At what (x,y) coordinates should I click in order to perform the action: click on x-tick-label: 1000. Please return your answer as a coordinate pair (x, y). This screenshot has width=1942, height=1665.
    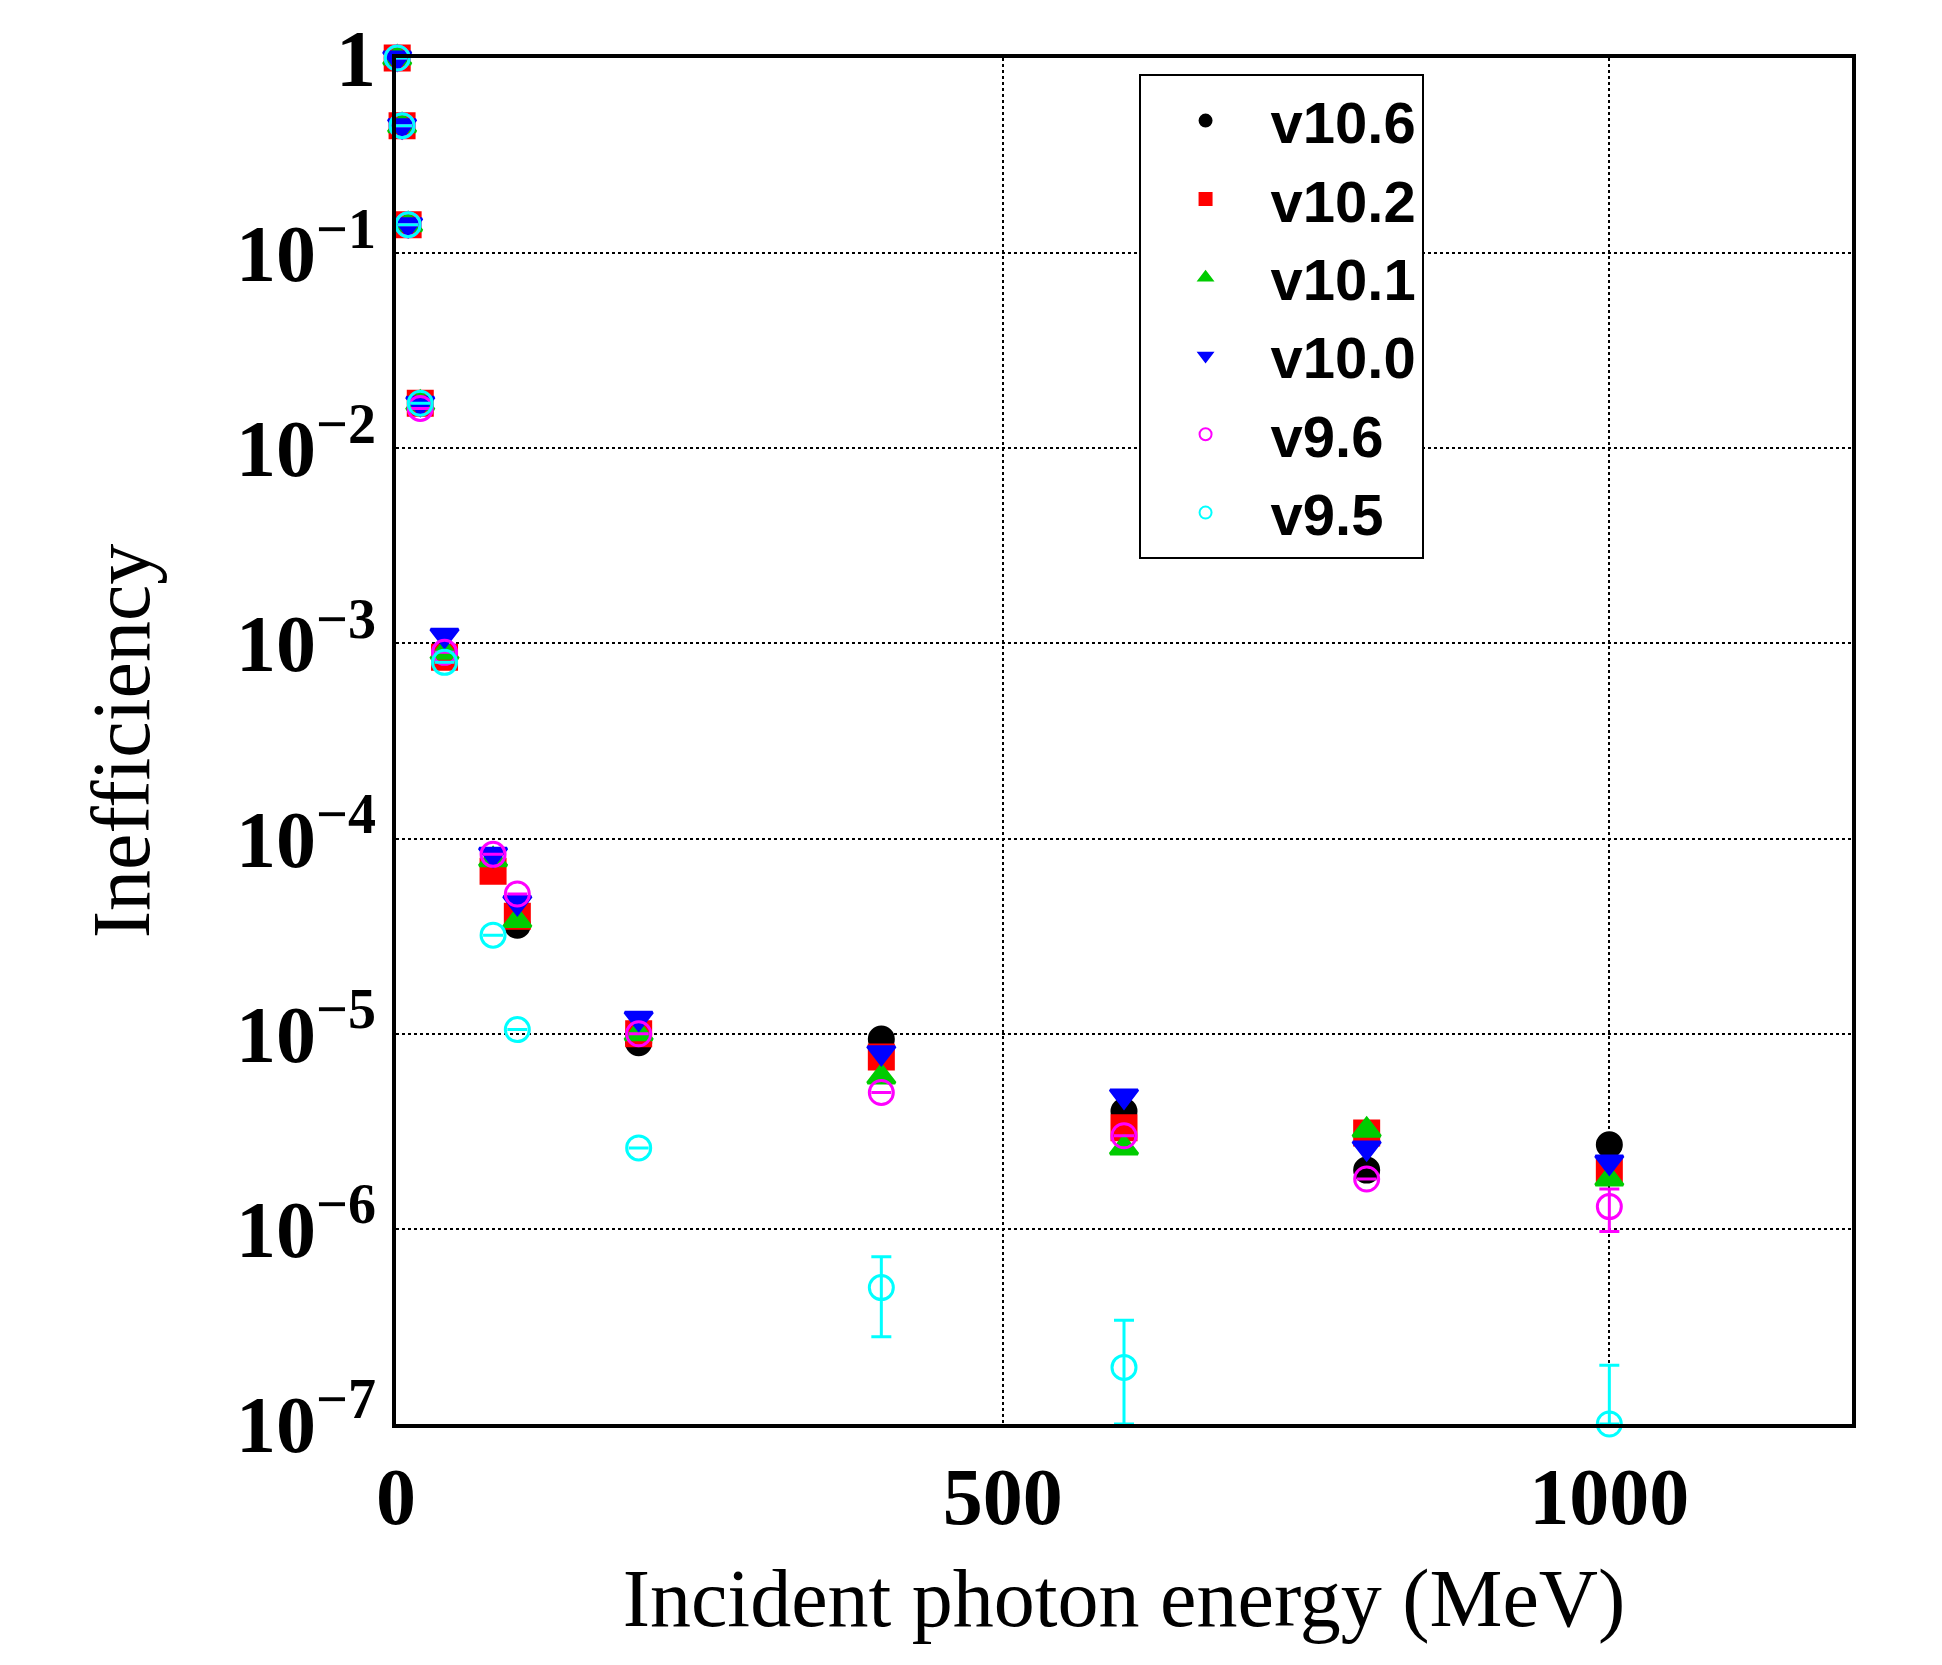
    Looking at the image, I should click on (1609, 1497).